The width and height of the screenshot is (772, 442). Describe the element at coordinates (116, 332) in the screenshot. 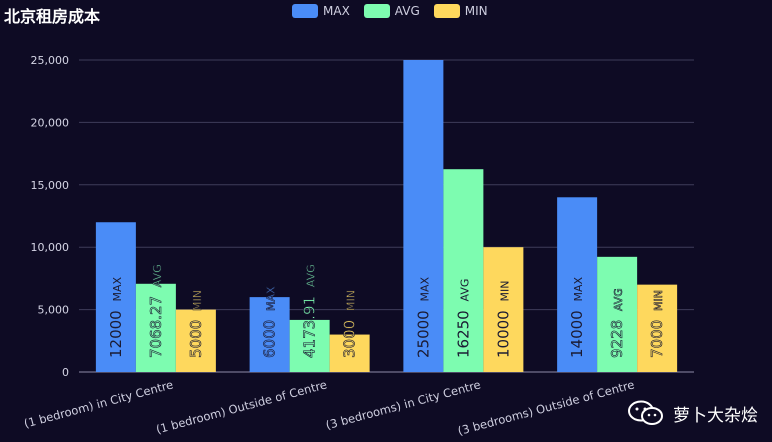

I see `bar-value: 12000` at that location.